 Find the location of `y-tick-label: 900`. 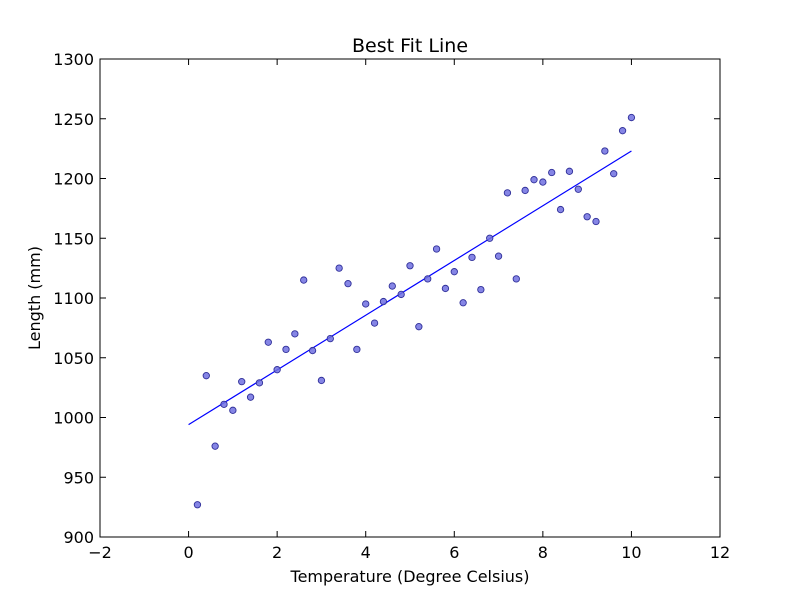

y-tick-label: 900 is located at coordinates (78, 537).